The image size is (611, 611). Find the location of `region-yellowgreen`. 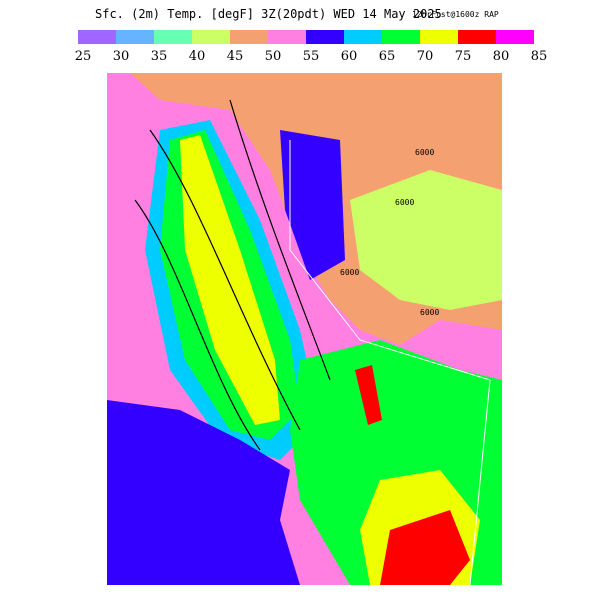

region-yellowgreen is located at coordinates (426, 240).